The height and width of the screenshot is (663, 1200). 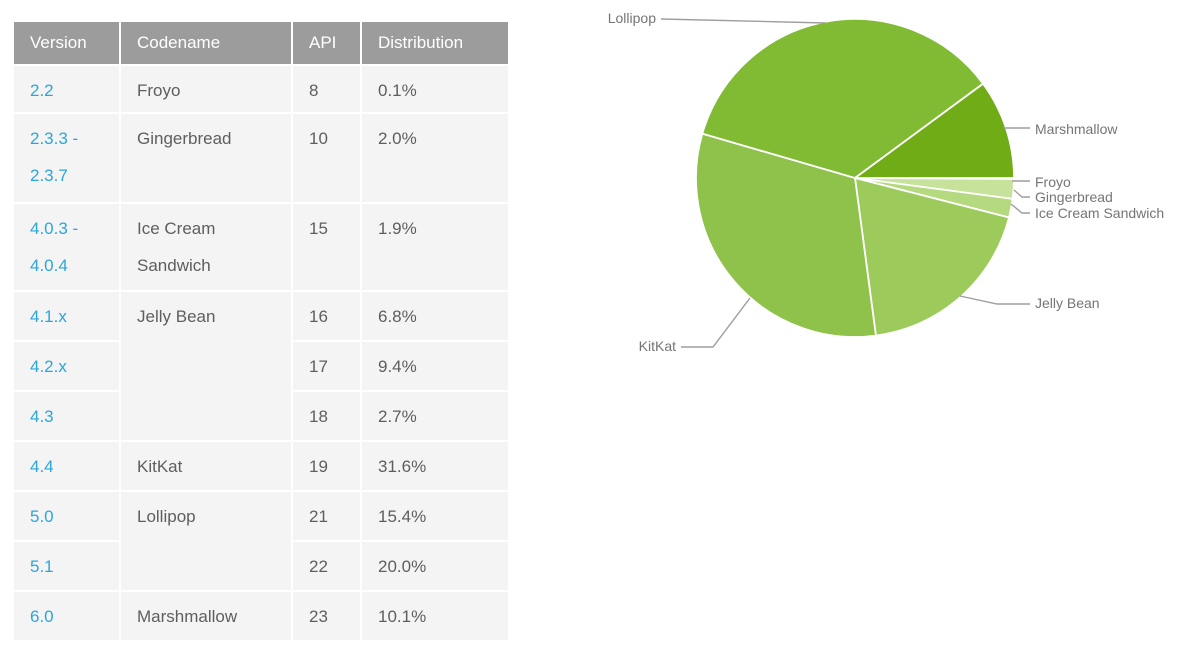 What do you see at coordinates (42, 416) in the screenshot?
I see `version-link: 4.3` at bounding box center [42, 416].